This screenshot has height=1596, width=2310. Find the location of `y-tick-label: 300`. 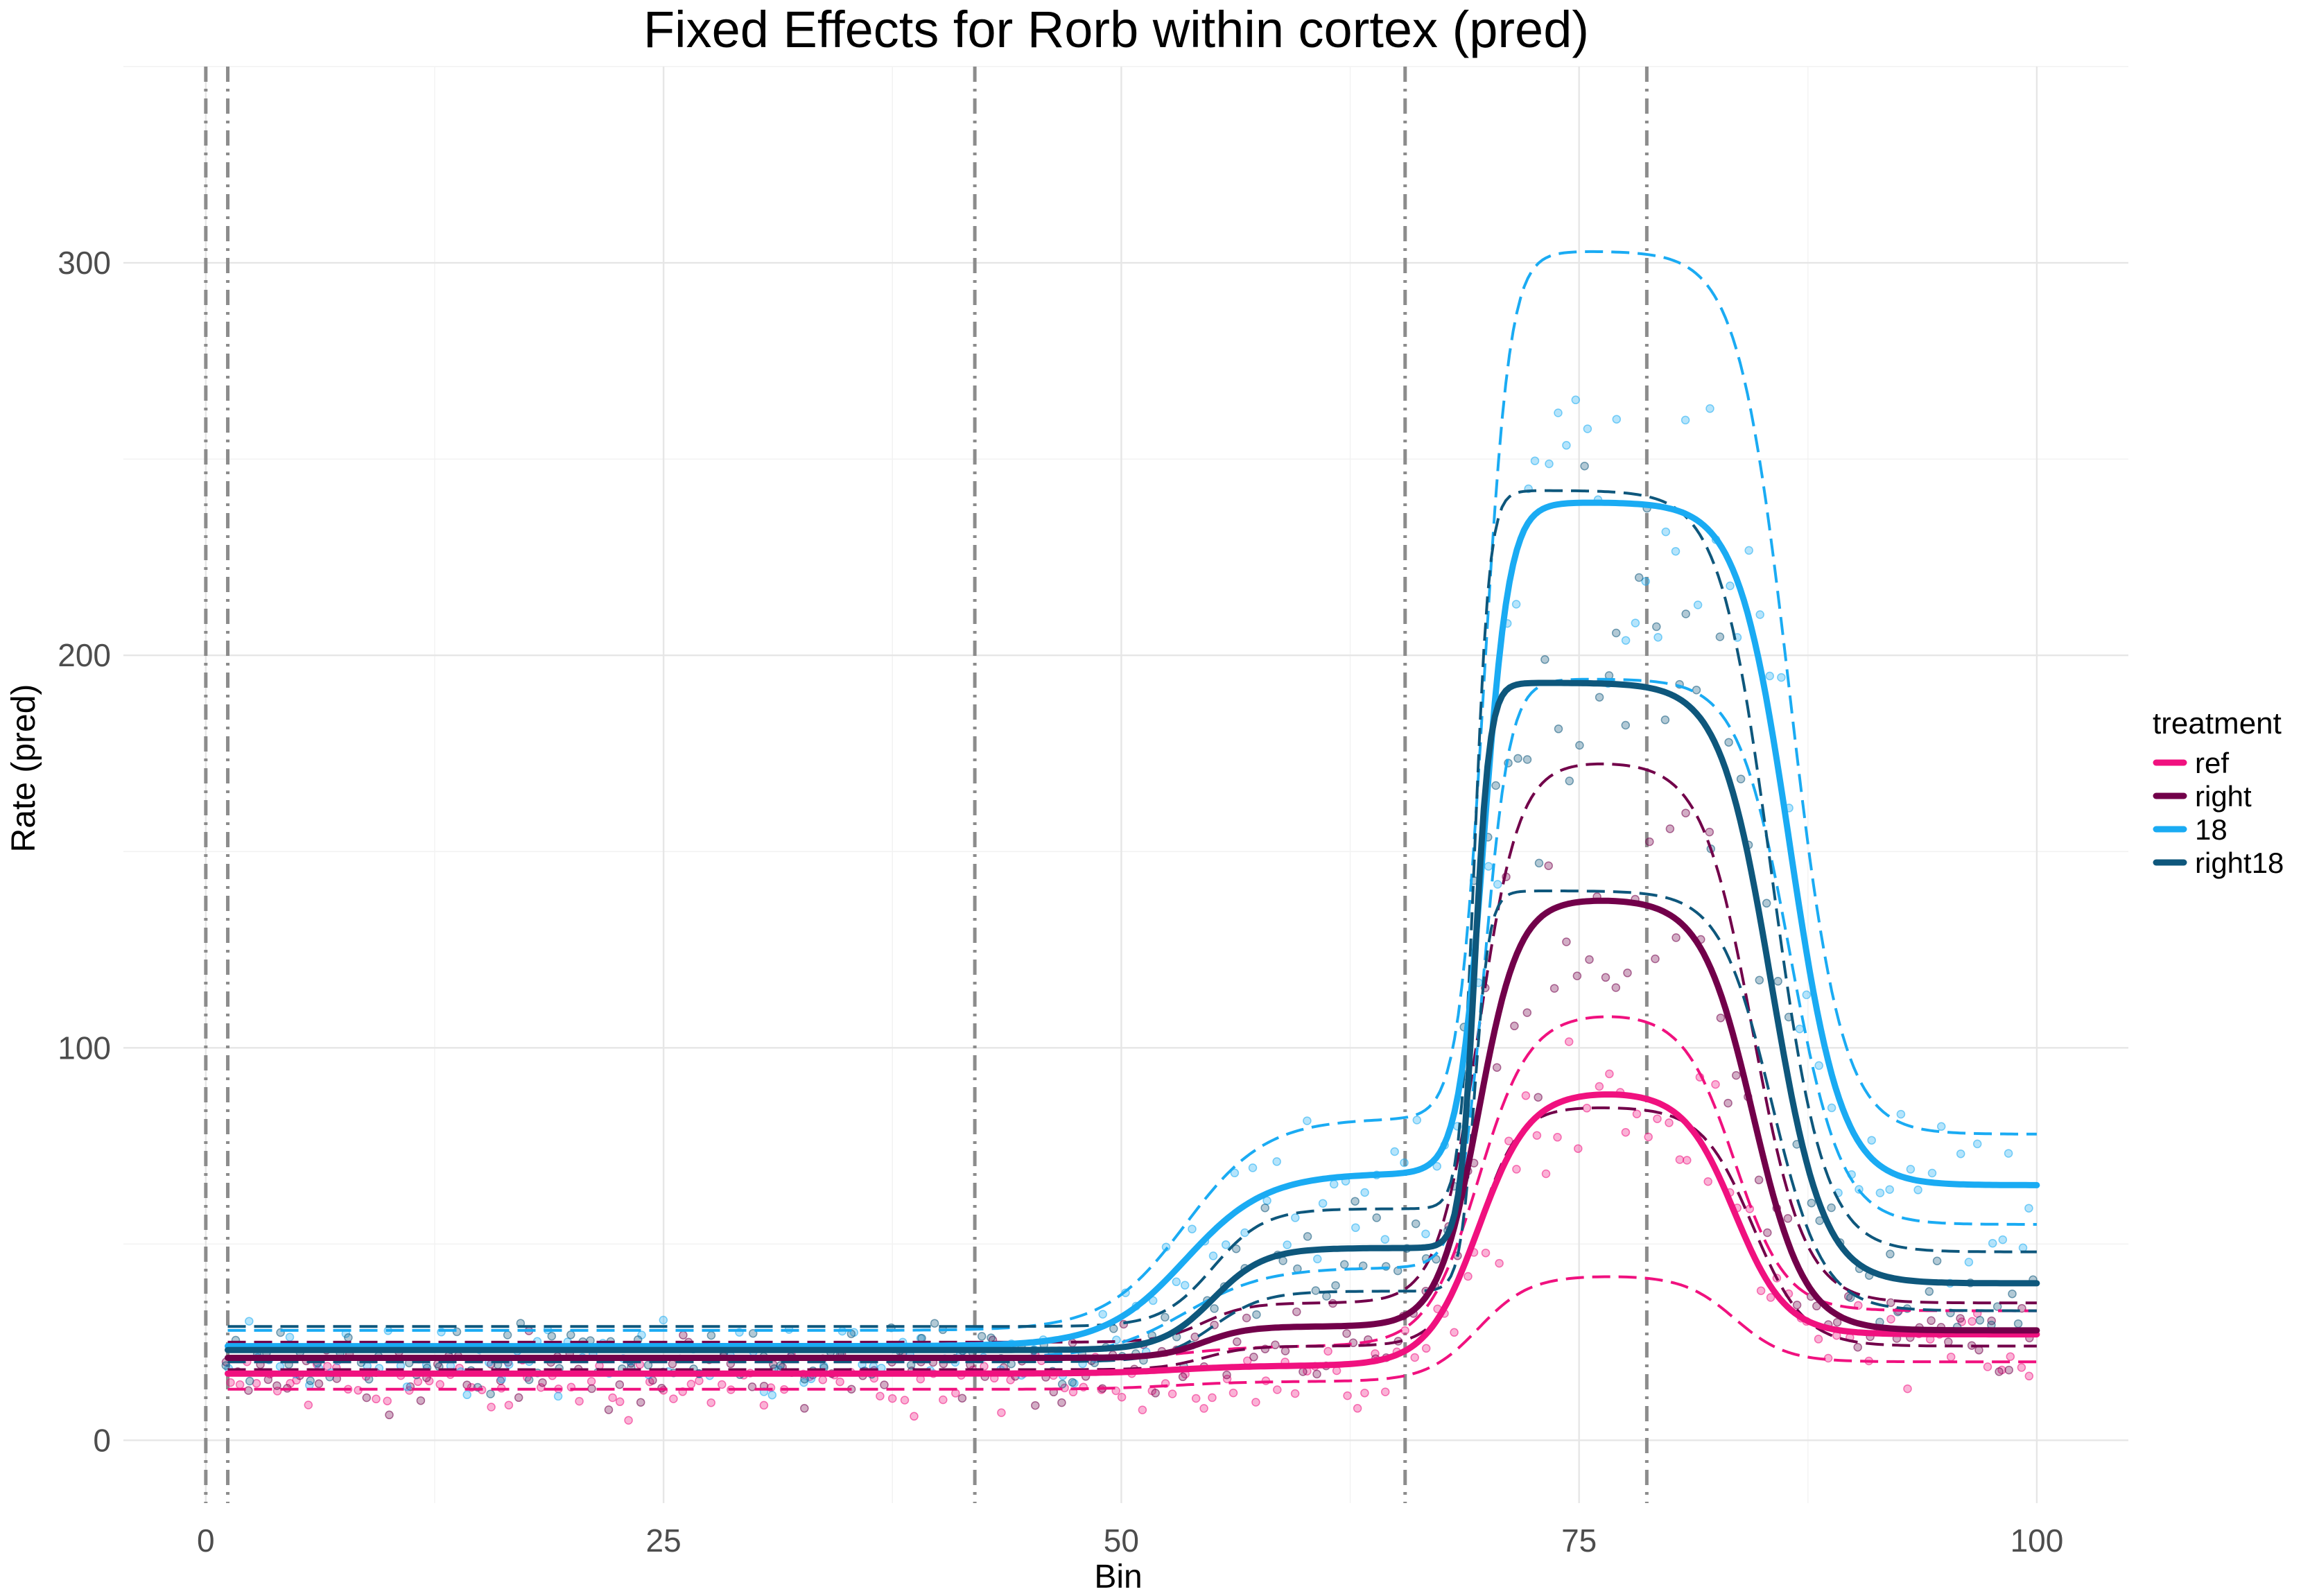

y-tick-label: 300 is located at coordinates (84, 263).